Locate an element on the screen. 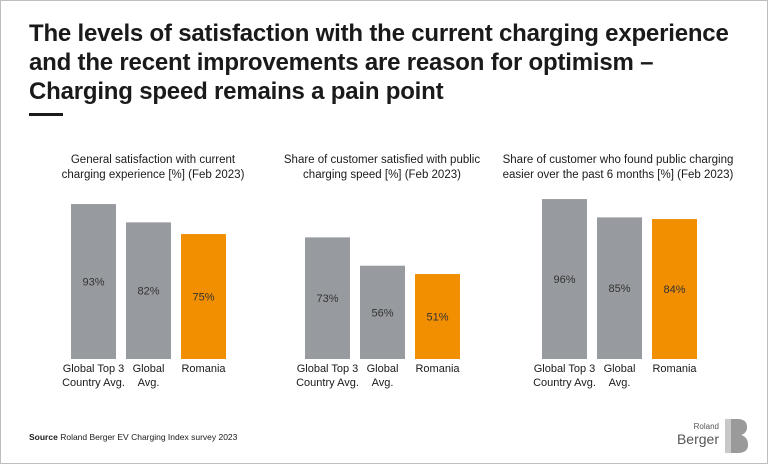 Image resolution: width=768 pixels, height=464 pixels. chart-2-category-label-3-line-1: Romania is located at coordinates (437, 369).